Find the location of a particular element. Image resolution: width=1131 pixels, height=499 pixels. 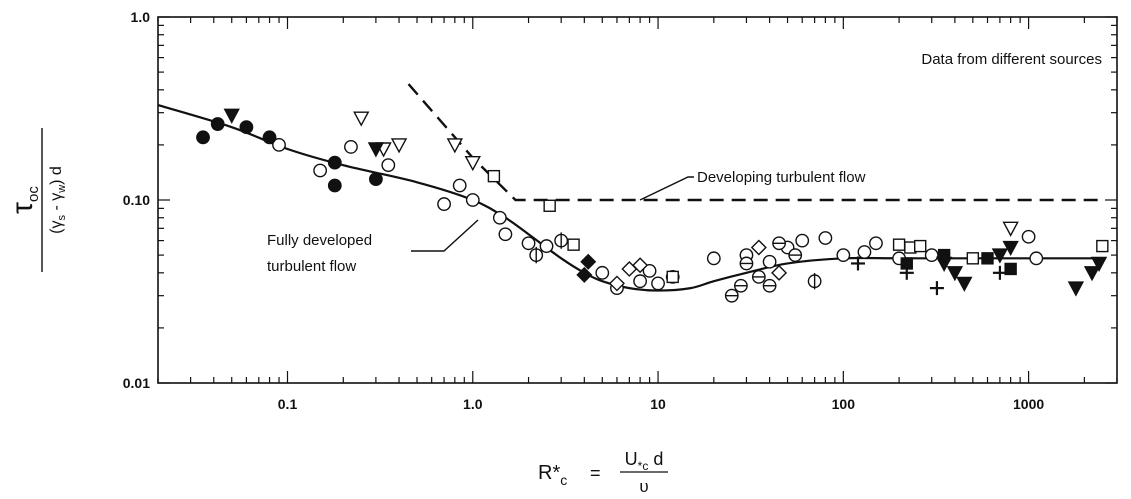

marker-filled-diamond is located at coordinates (588, 261).